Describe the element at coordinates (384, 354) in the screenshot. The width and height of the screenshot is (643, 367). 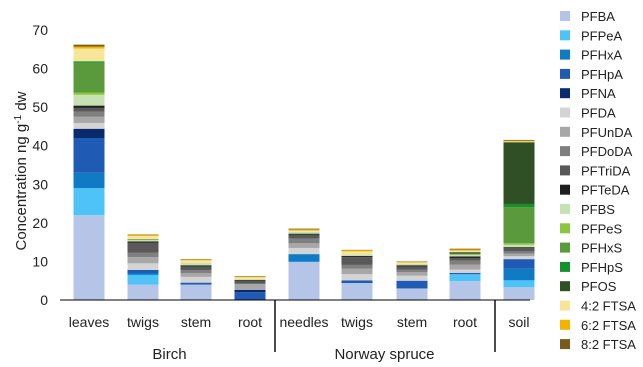
I see `group-label: Norway spruce` at that location.